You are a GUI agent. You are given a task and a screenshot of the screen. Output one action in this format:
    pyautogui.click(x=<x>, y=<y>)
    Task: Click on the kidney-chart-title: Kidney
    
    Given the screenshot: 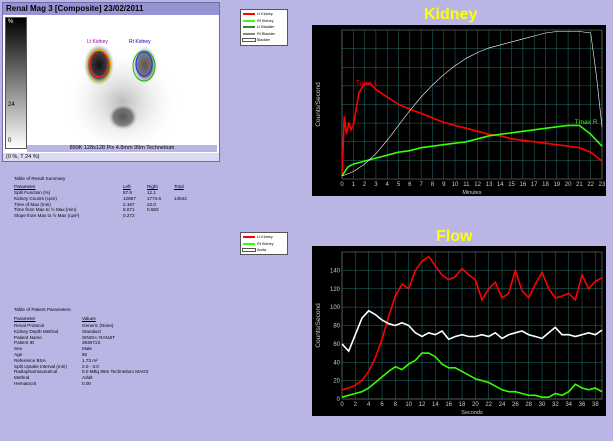 What is the action you would take?
    pyautogui.click(x=451, y=14)
    